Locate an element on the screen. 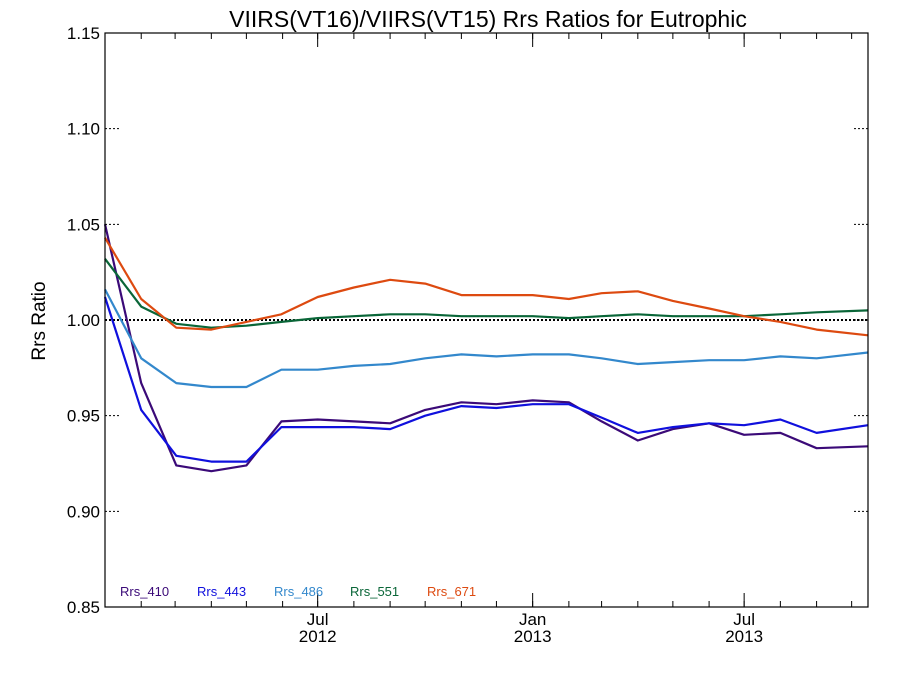 This screenshot has height=675, width=900. legend: Rrs_410 Rrs_443 Rrs_486 Rrs_551 Rrs_671 is located at coordinates (298, 591).